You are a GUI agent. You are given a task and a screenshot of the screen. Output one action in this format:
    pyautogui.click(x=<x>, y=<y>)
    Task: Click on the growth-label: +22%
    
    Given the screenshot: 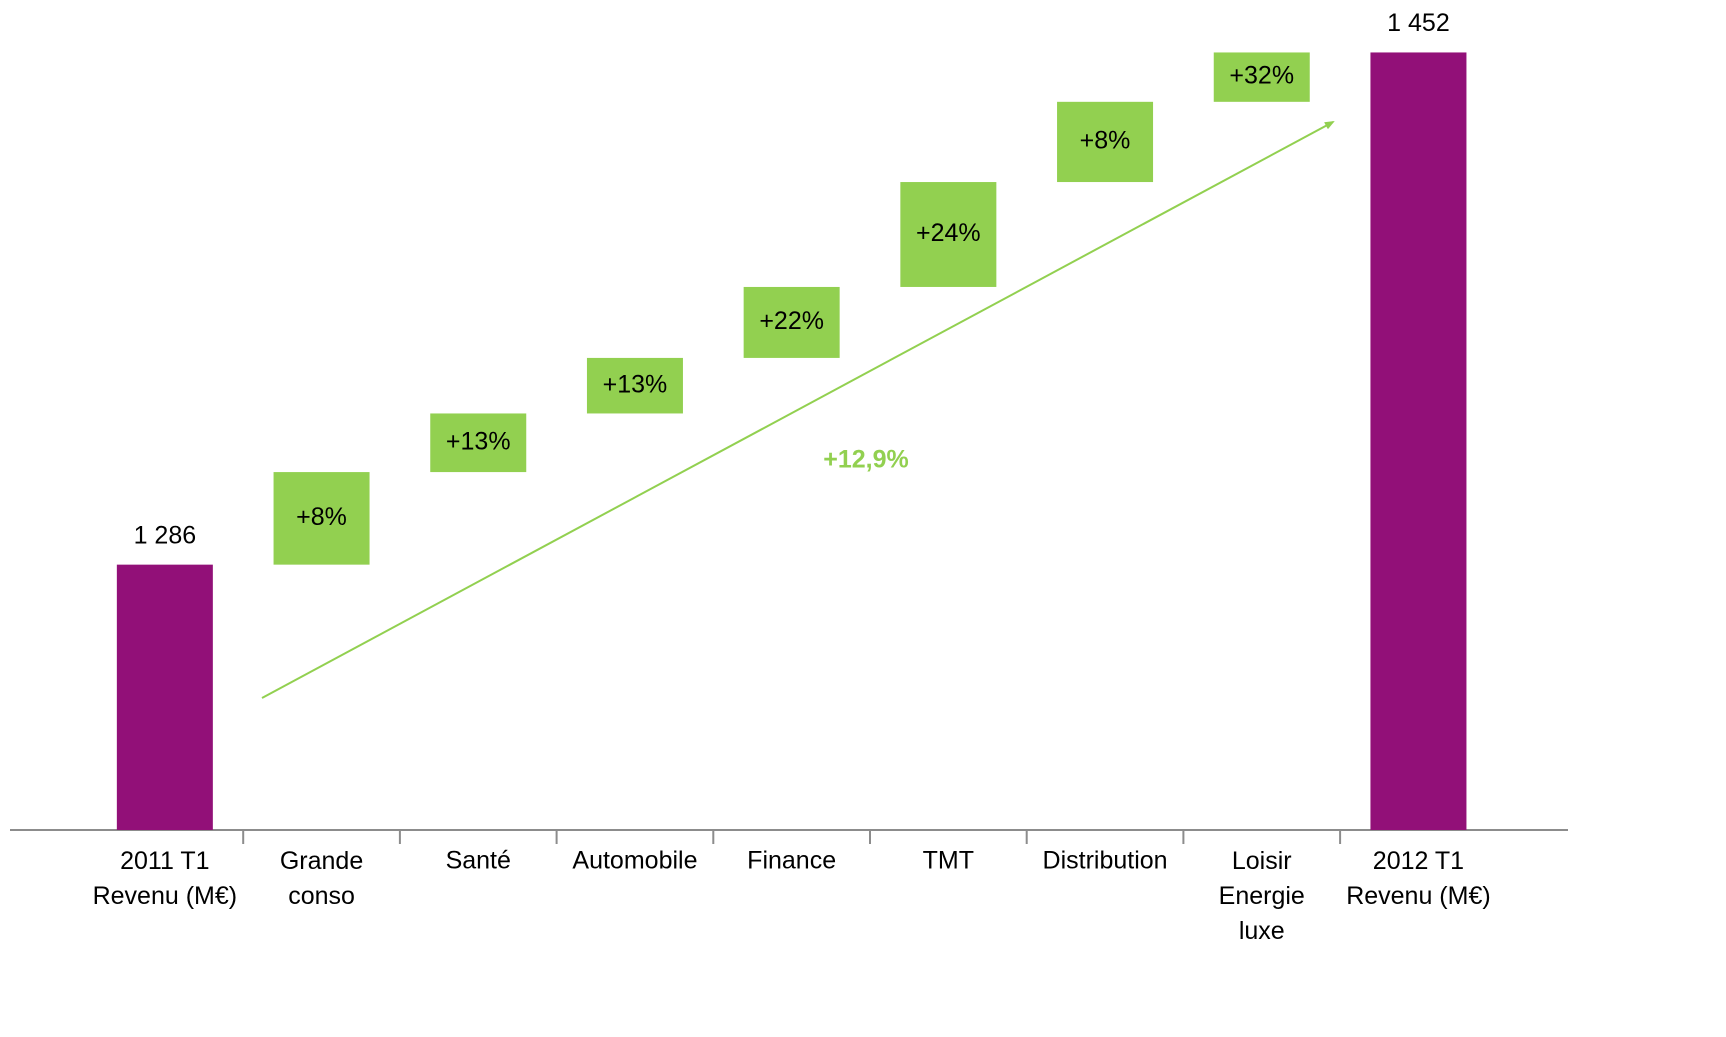 What is the action you would take?
    pyautogui.click(x=791, y=321)
    